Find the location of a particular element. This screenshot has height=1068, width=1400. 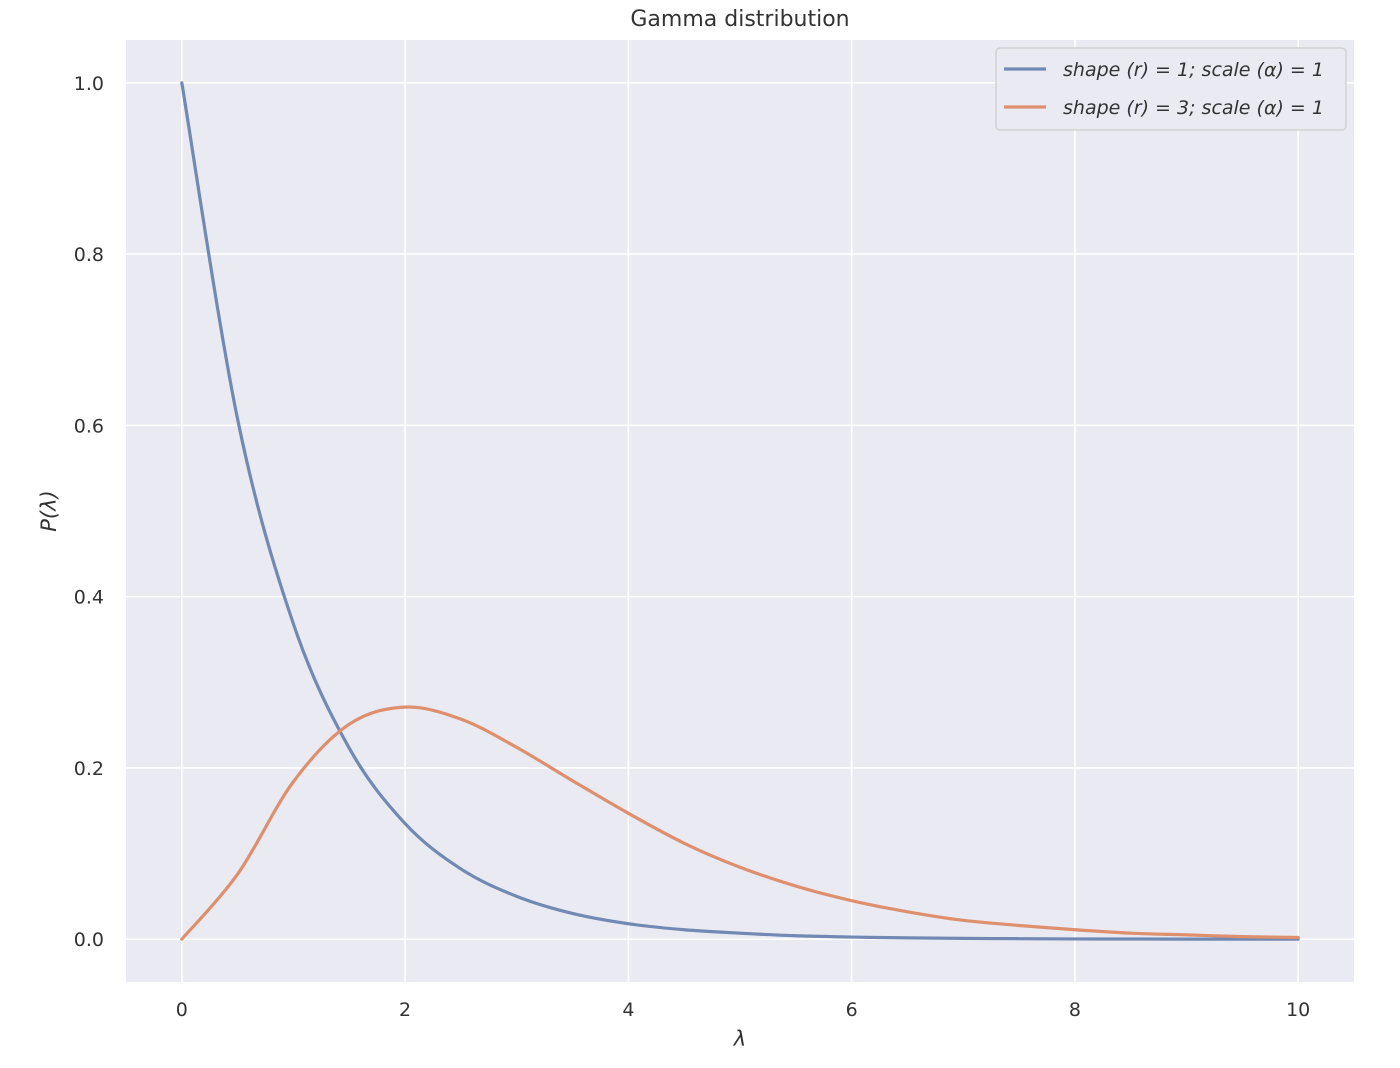

y-axis-label: P(λ) is located at coordinates (49, 510).